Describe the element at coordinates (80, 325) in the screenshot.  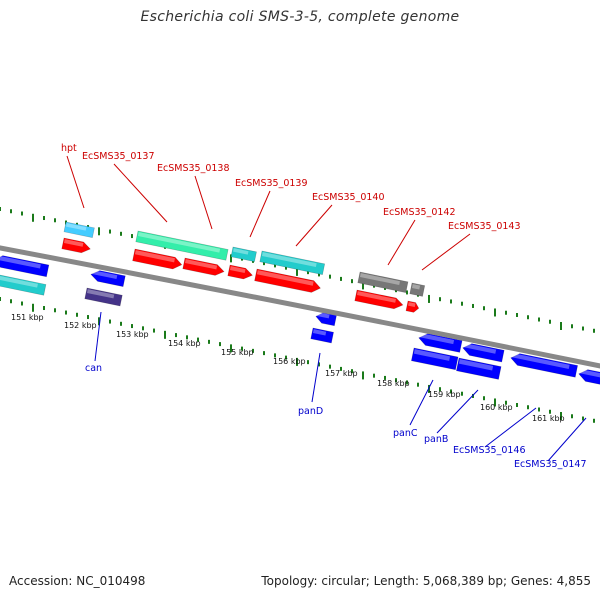
I see `tick-label: 152 kbp` at that location.